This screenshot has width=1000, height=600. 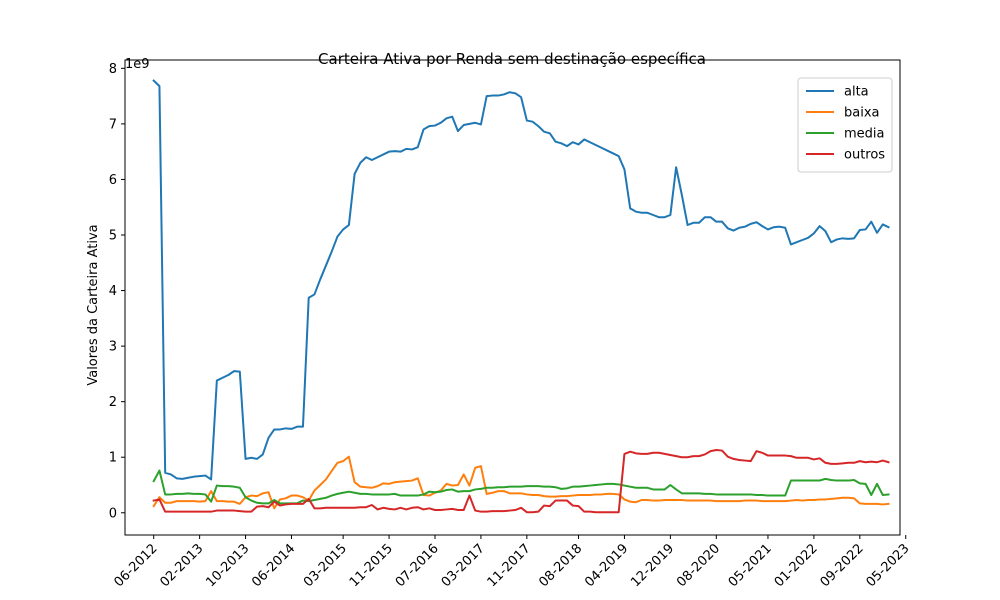 What do you see at coordinates (113, 69) in the screenshot?
I see `y-tick-label: 8` at bounding box center [113, 69].